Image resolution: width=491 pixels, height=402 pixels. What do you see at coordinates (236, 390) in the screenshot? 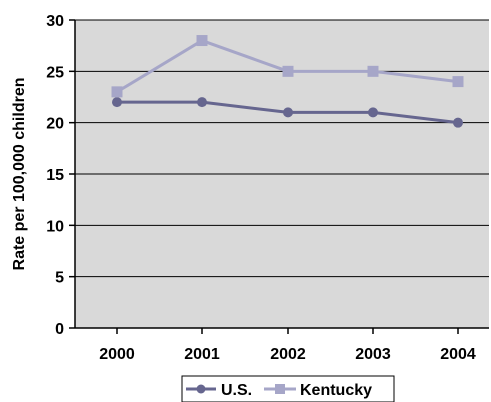
I see `legend-us-label: U.S.` at bounding box center [236, 390].